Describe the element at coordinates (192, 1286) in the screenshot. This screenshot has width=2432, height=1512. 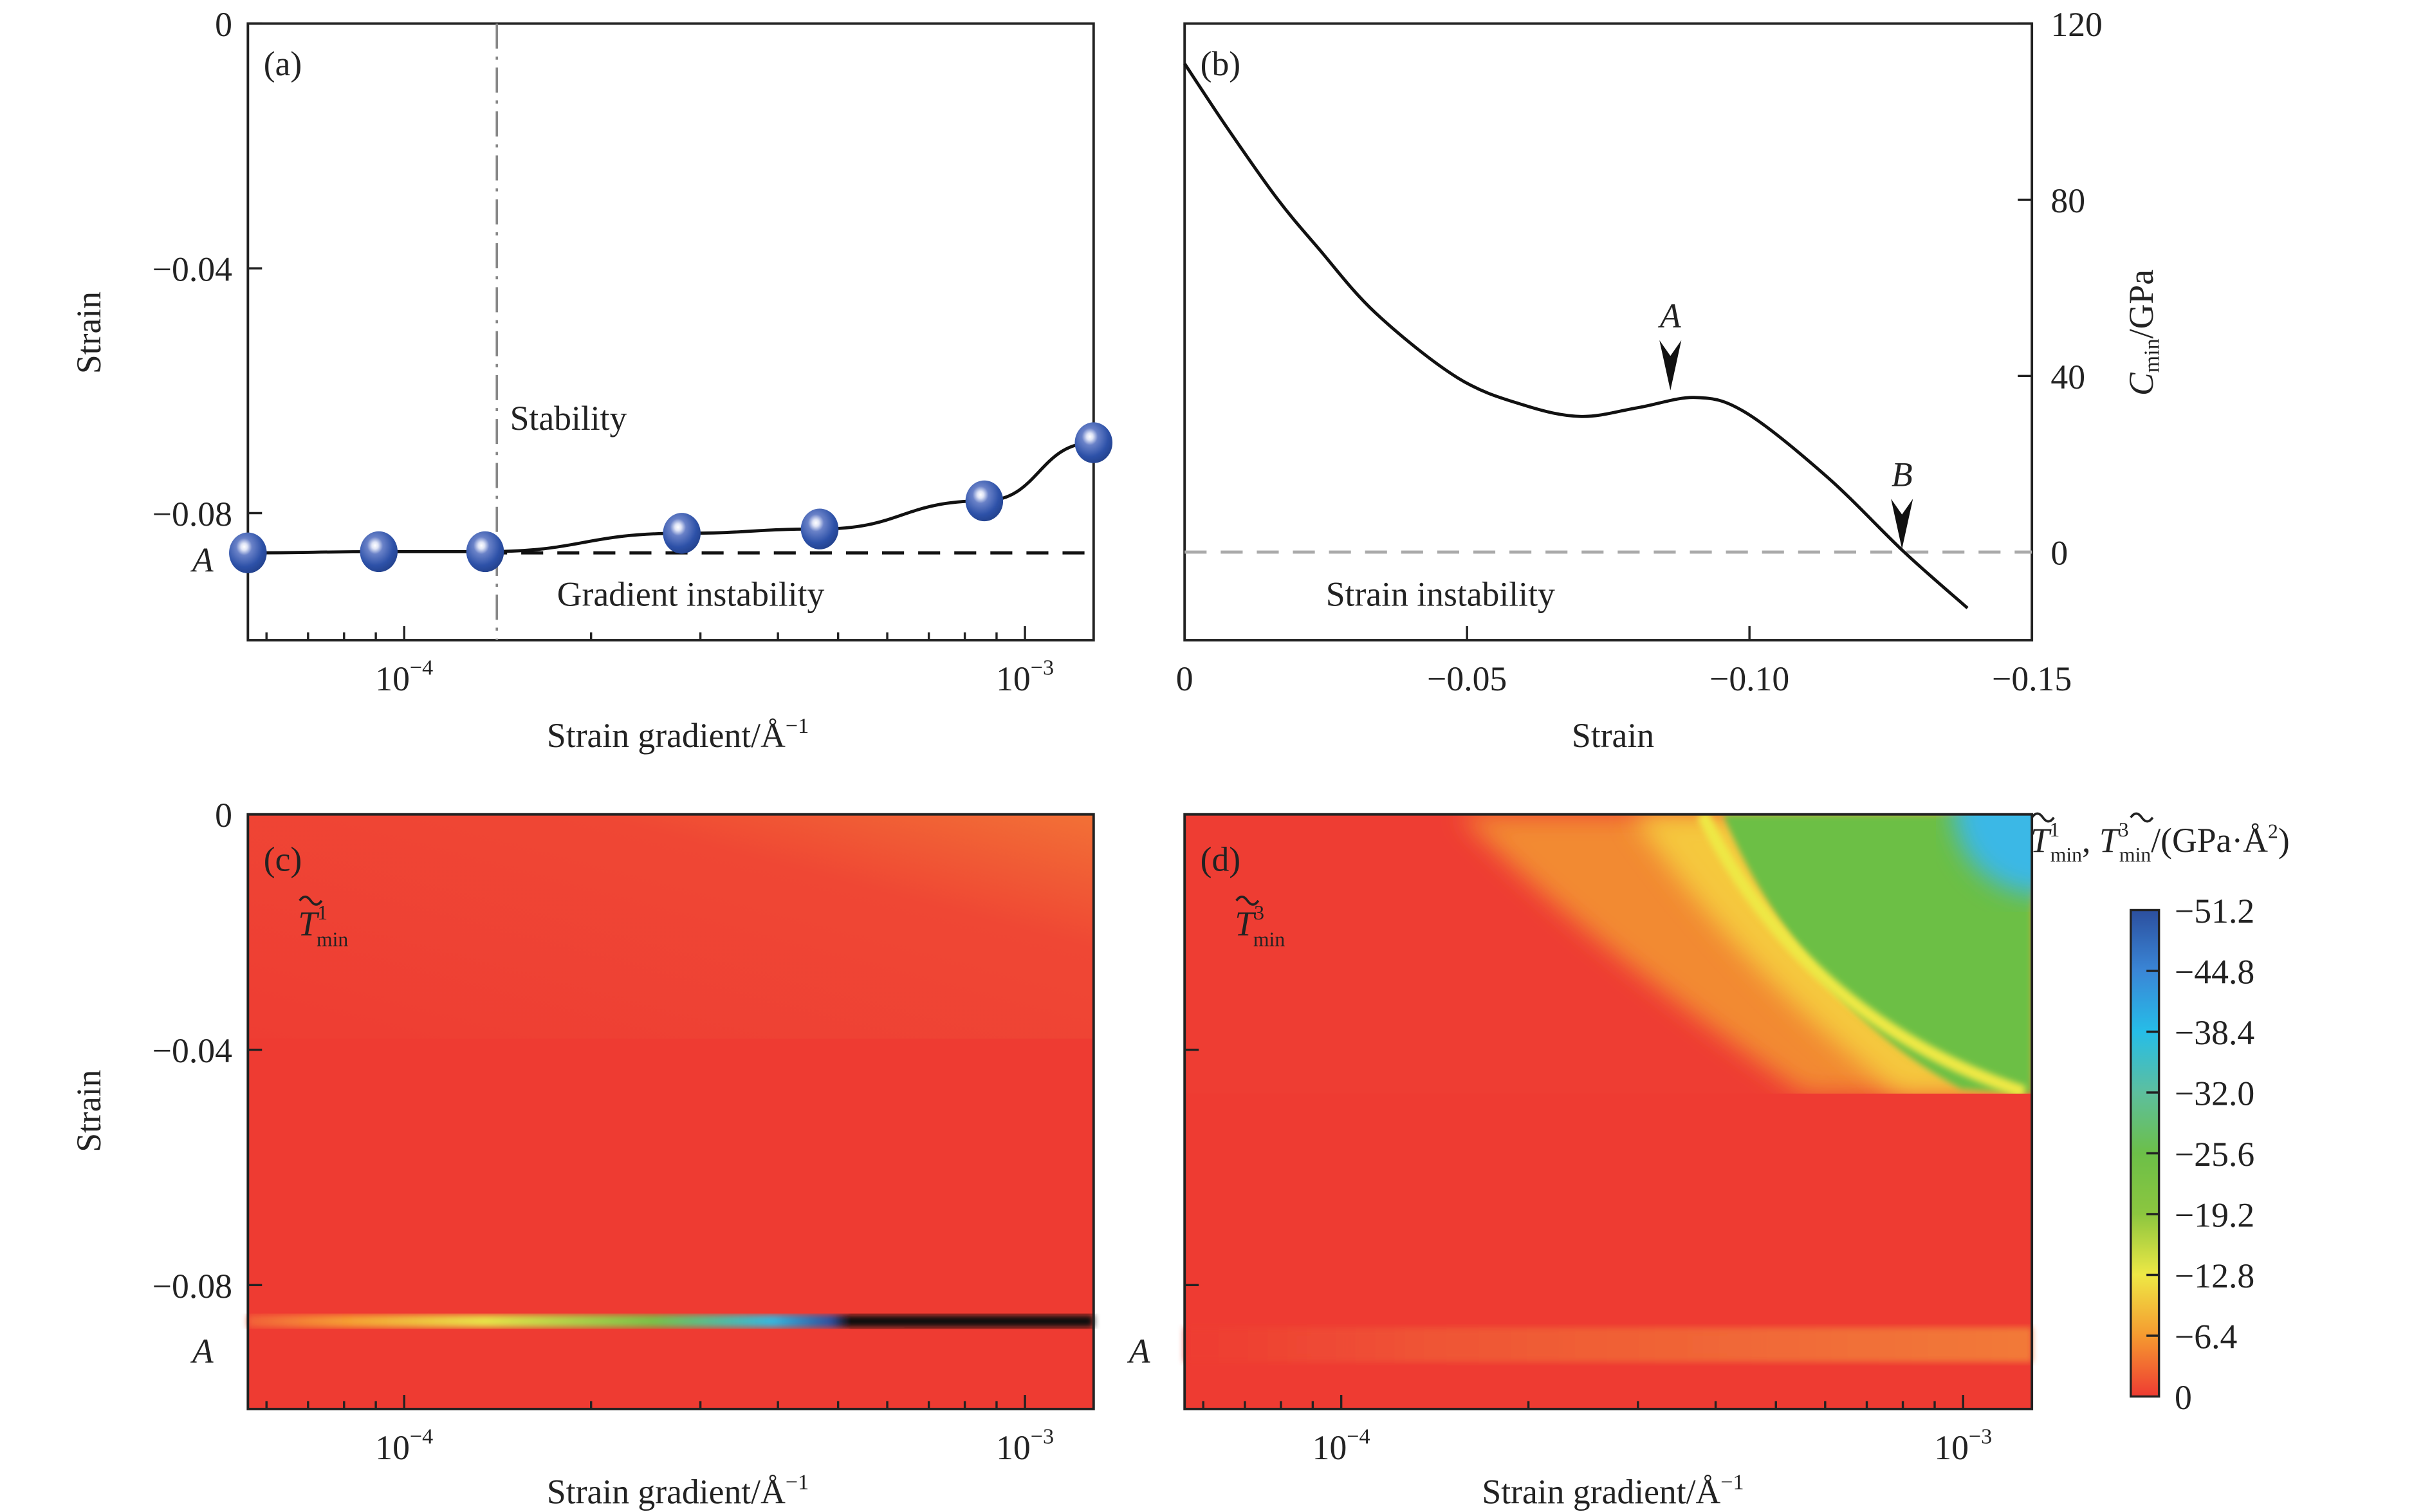
I see `y-tick-label-c: −0.08` at that location.